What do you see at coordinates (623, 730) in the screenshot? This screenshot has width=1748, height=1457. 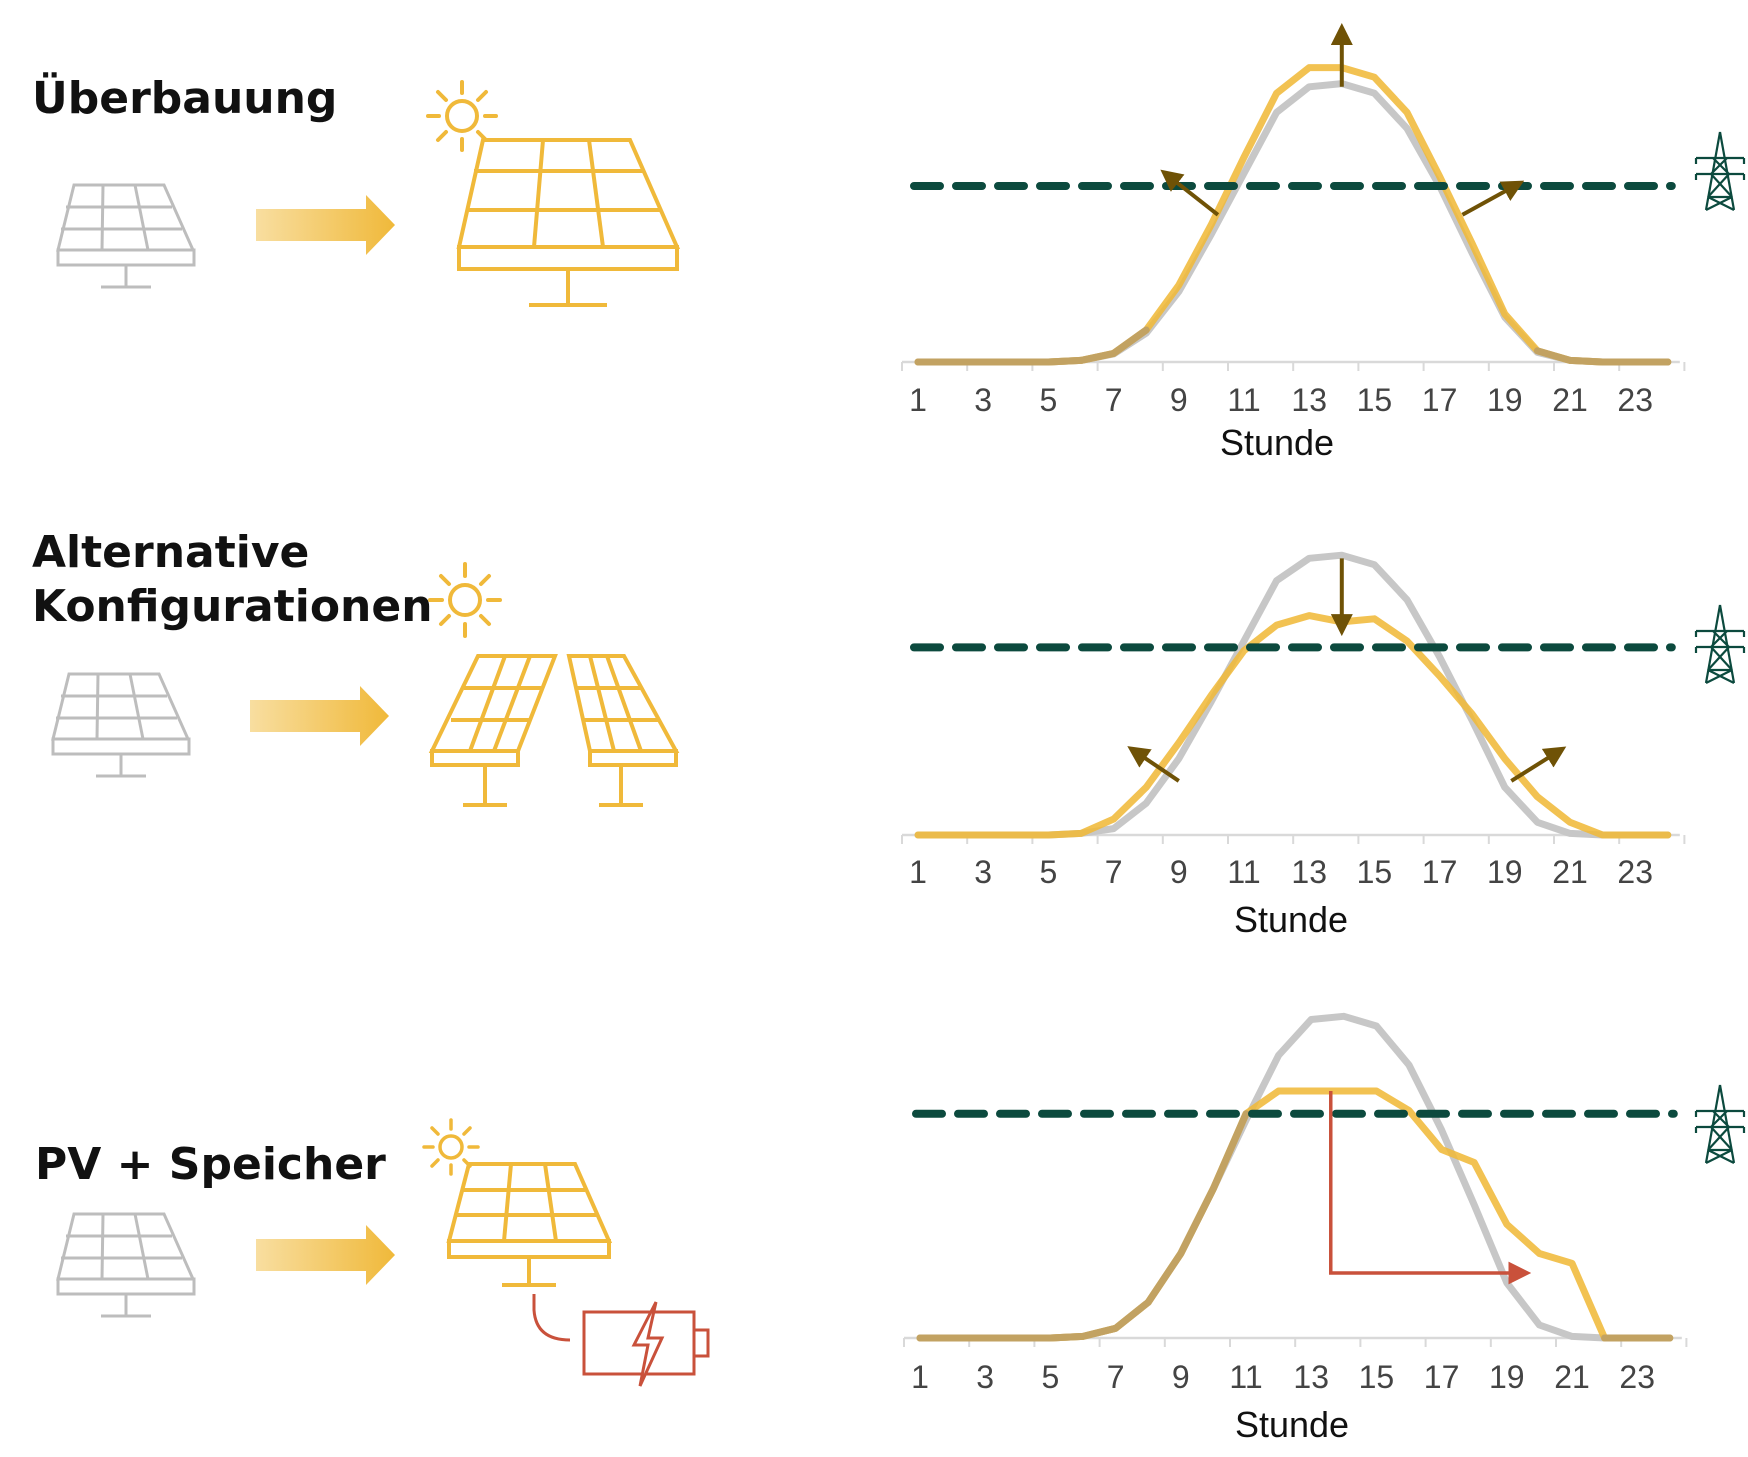 I see `west-facing-solar-panel-icon` at bounding box center [623, 730].